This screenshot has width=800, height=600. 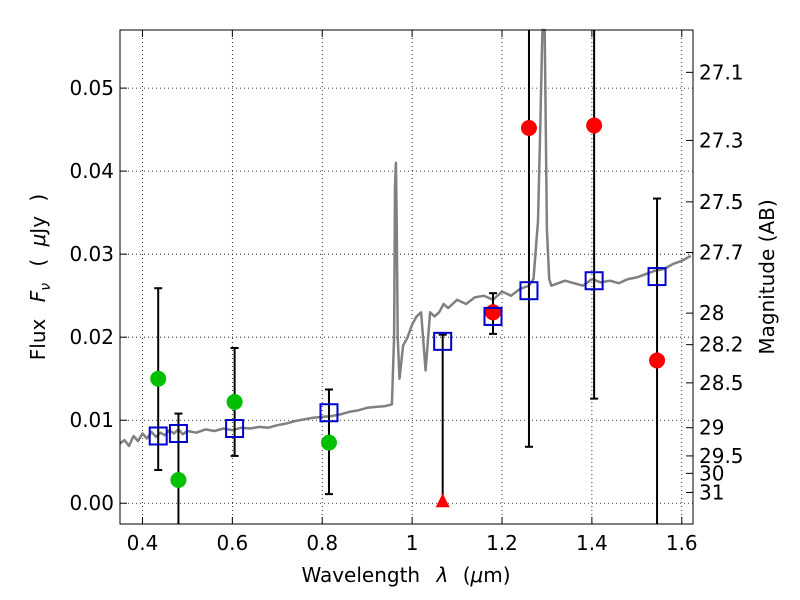 I want to click on mag-tick-label: 27.7, so click(x=721, y=253).